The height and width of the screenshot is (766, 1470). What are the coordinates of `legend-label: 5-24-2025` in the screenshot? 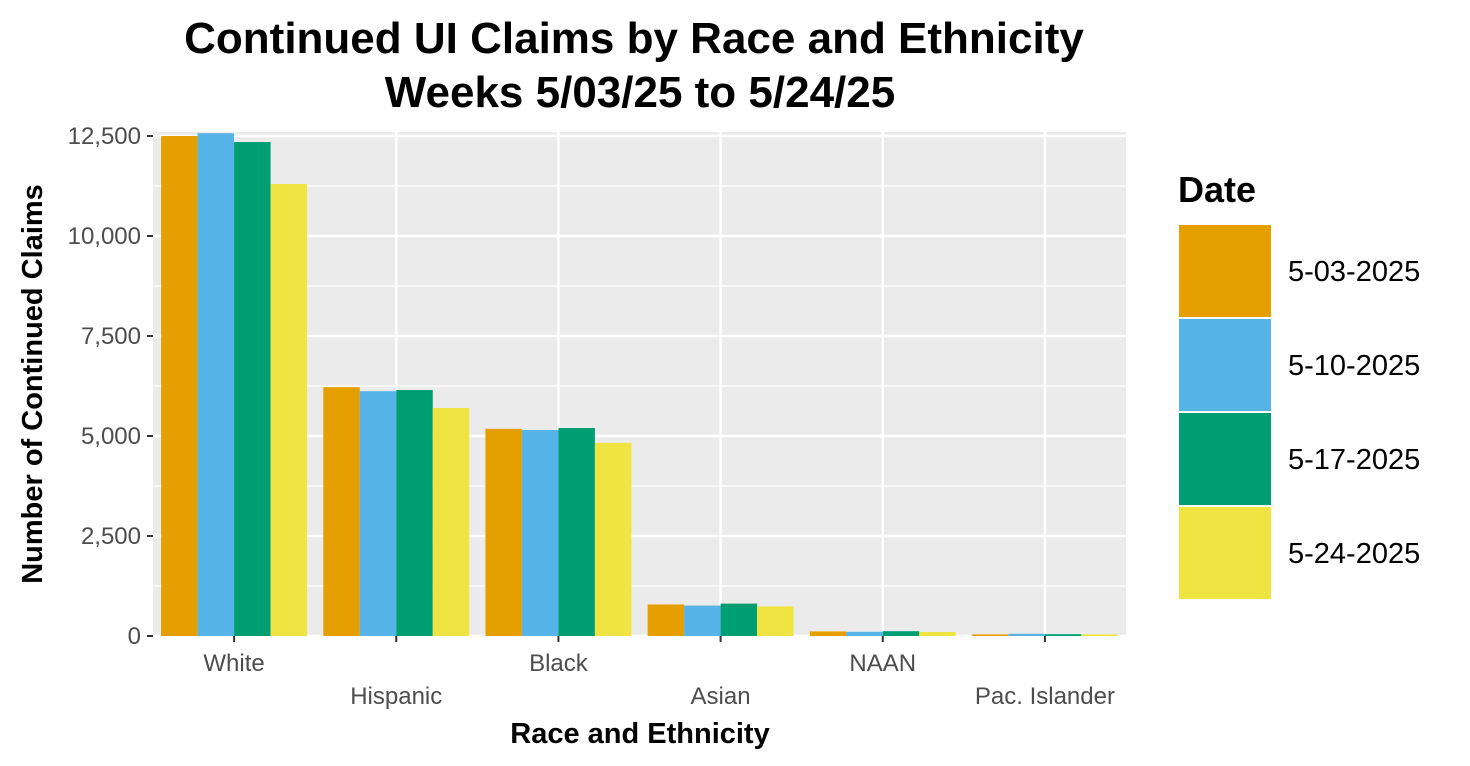 It's located at (1354, 554).